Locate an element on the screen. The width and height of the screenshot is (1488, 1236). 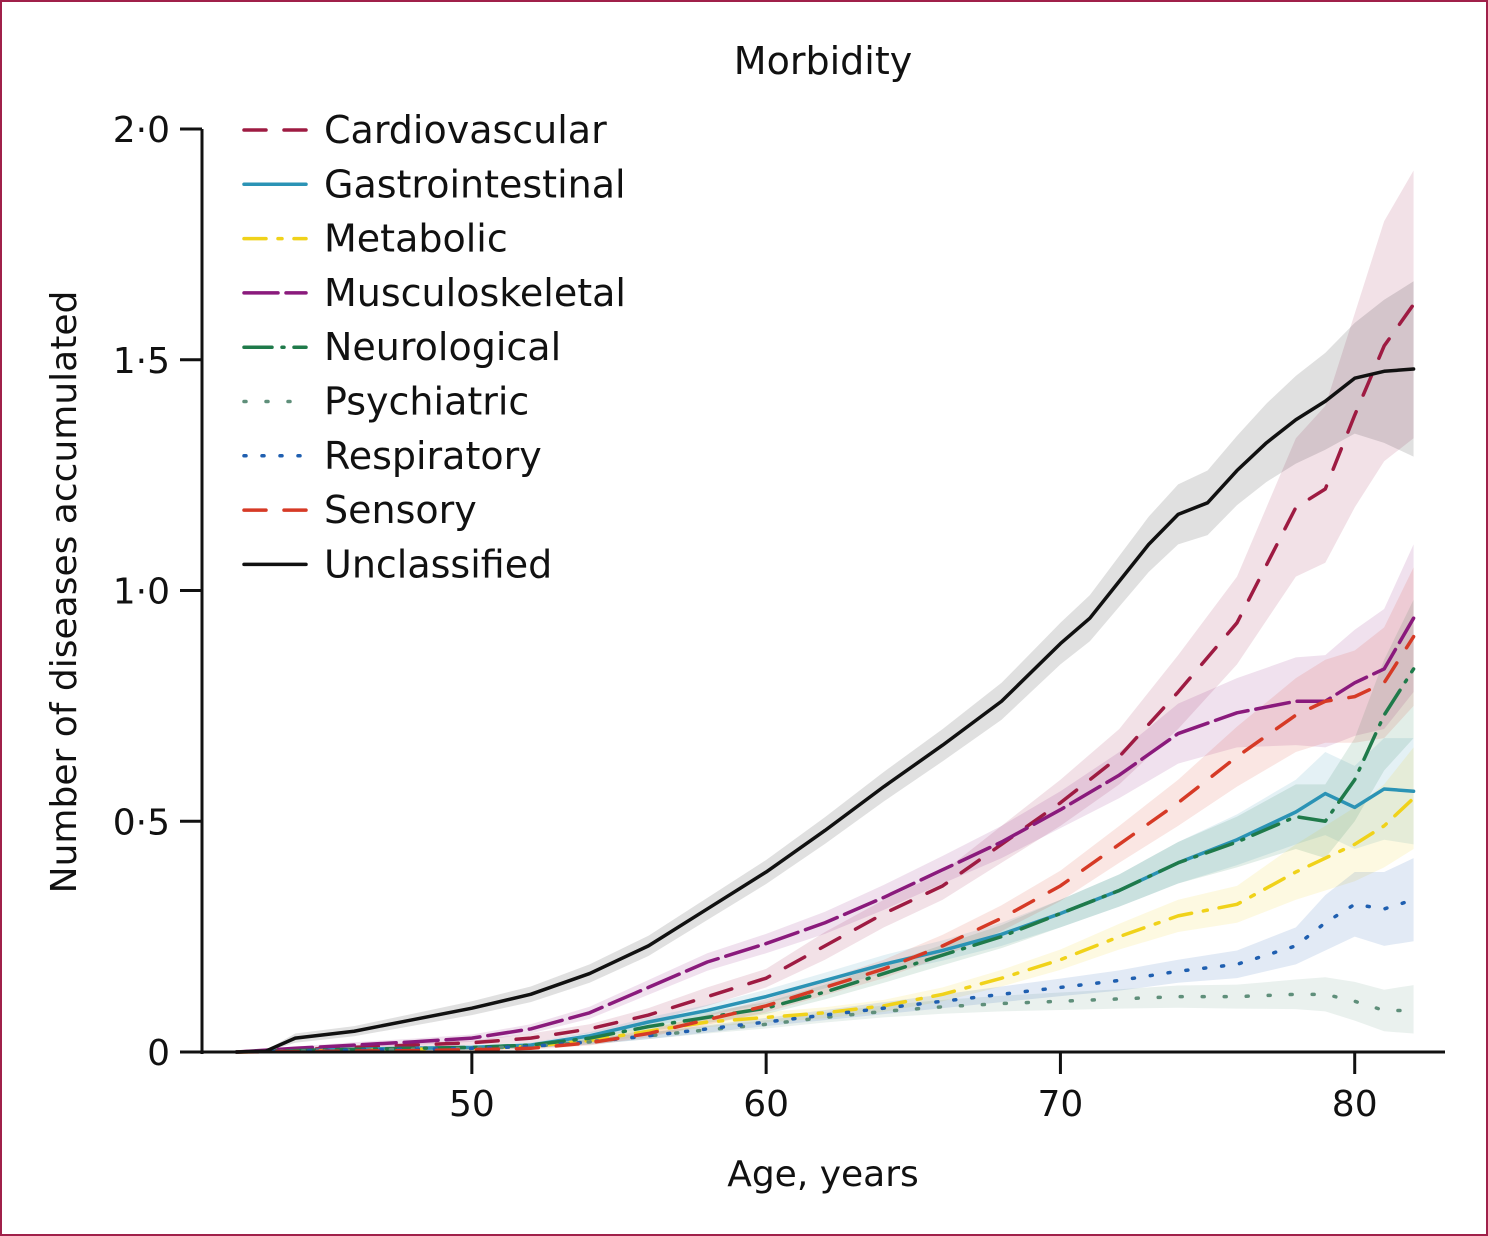
legend-item-respiratory: Respiratory is located at coordinates (392, 456).